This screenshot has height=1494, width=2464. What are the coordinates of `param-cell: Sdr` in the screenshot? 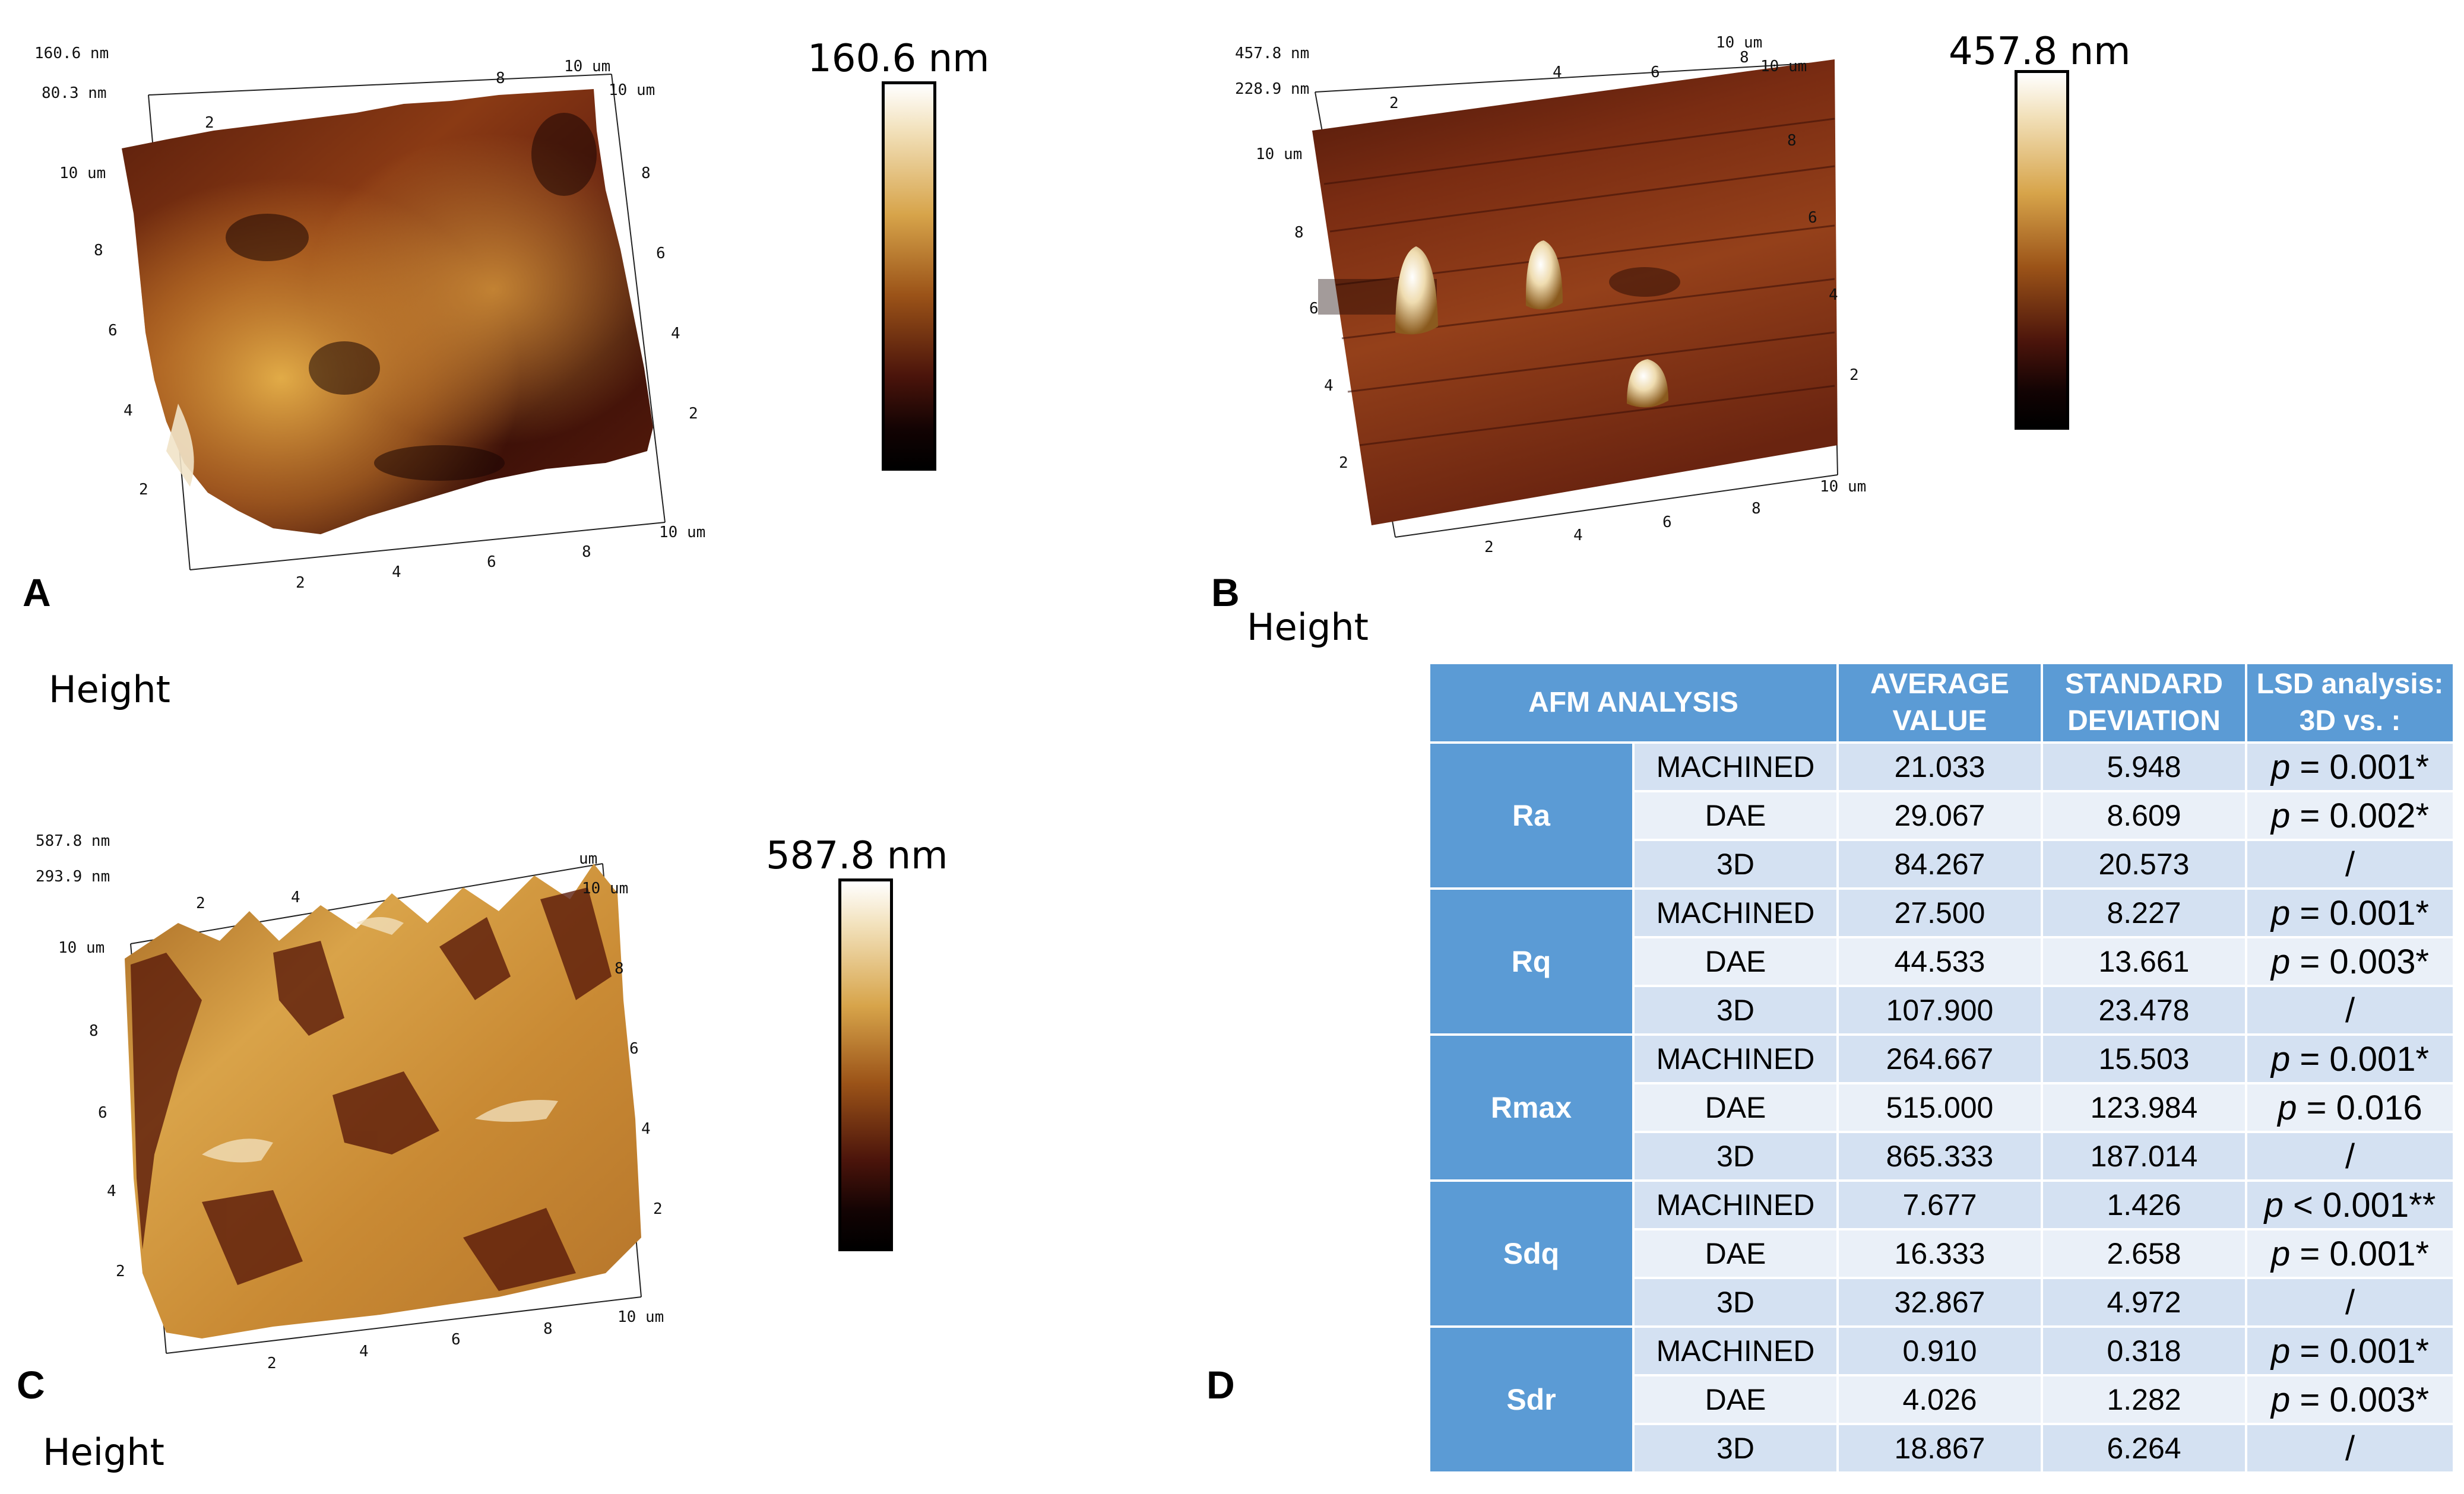 It's located at (1531, 1399).